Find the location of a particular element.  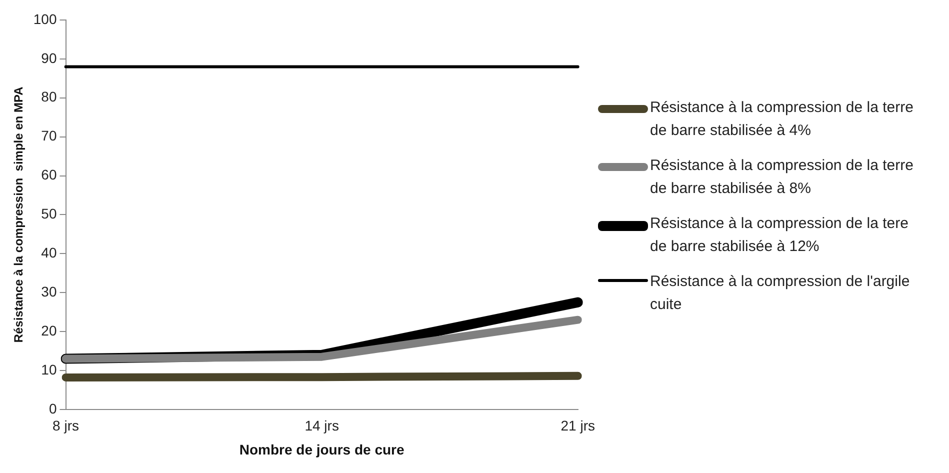

x-tick-label: 14 jrs is located at coordinates (321, 426).